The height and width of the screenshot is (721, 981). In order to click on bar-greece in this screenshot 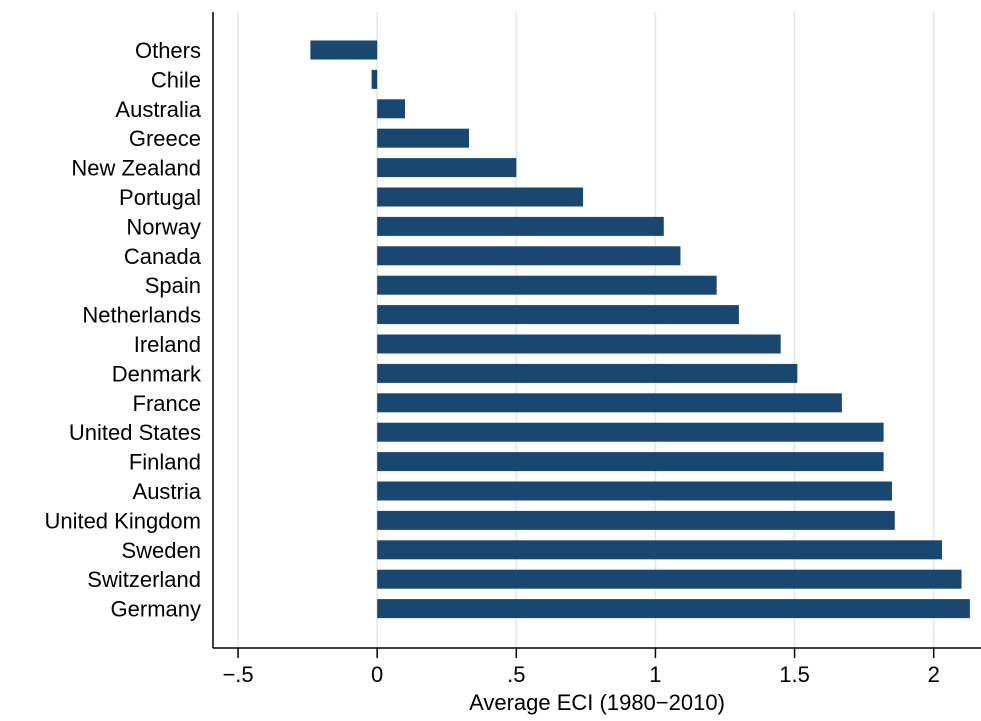, I will do `click(423, 138)`.